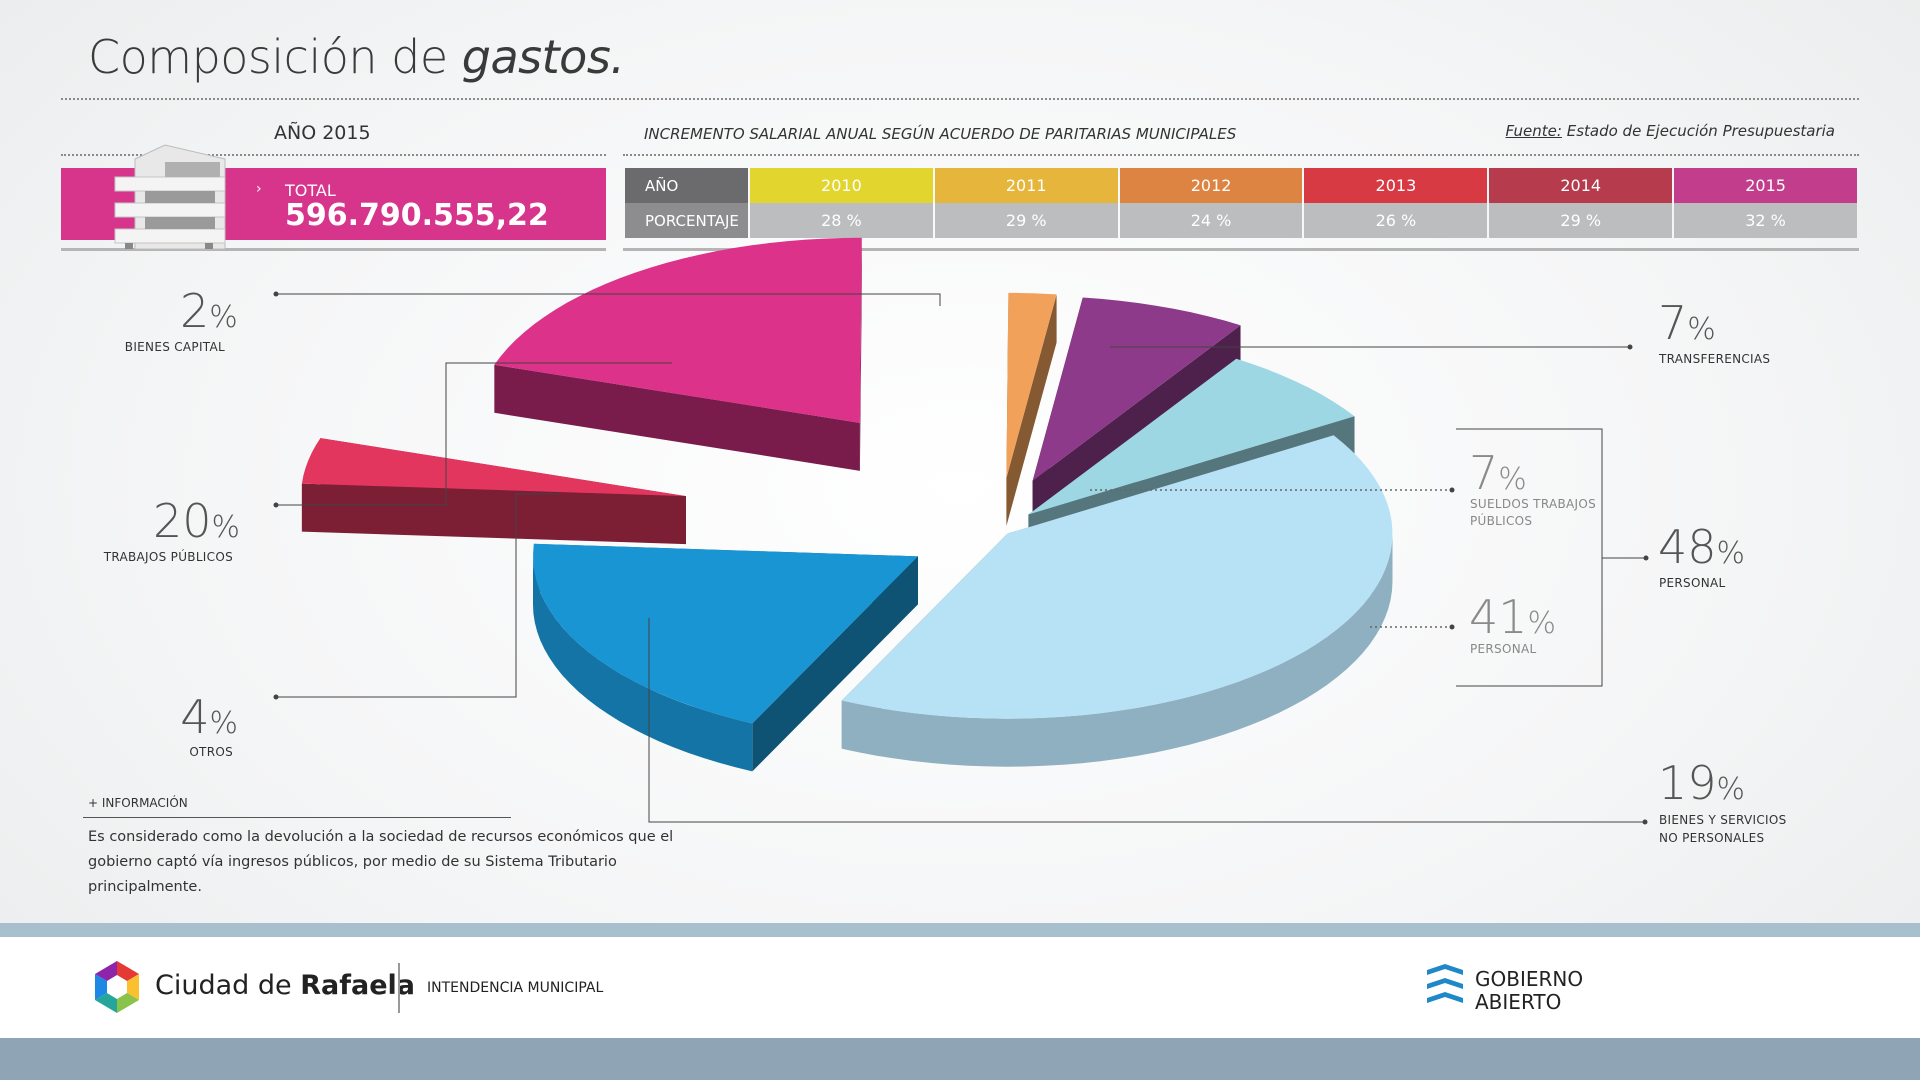 This screenshot has height=1080, width=1920. Describe the element at coordinates (333, 155) in the screenshot. I see `left-divider` at that location.